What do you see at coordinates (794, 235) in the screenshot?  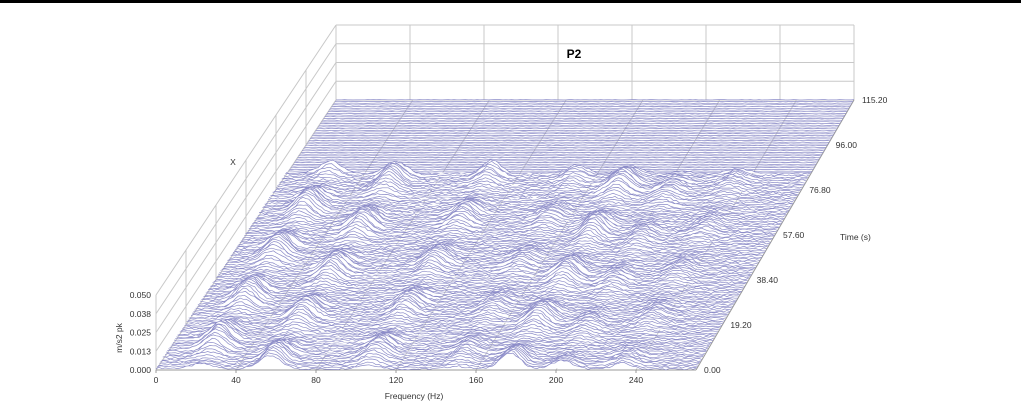 I see `z-tick-label: 57.60` at bounding box center [794, 235].